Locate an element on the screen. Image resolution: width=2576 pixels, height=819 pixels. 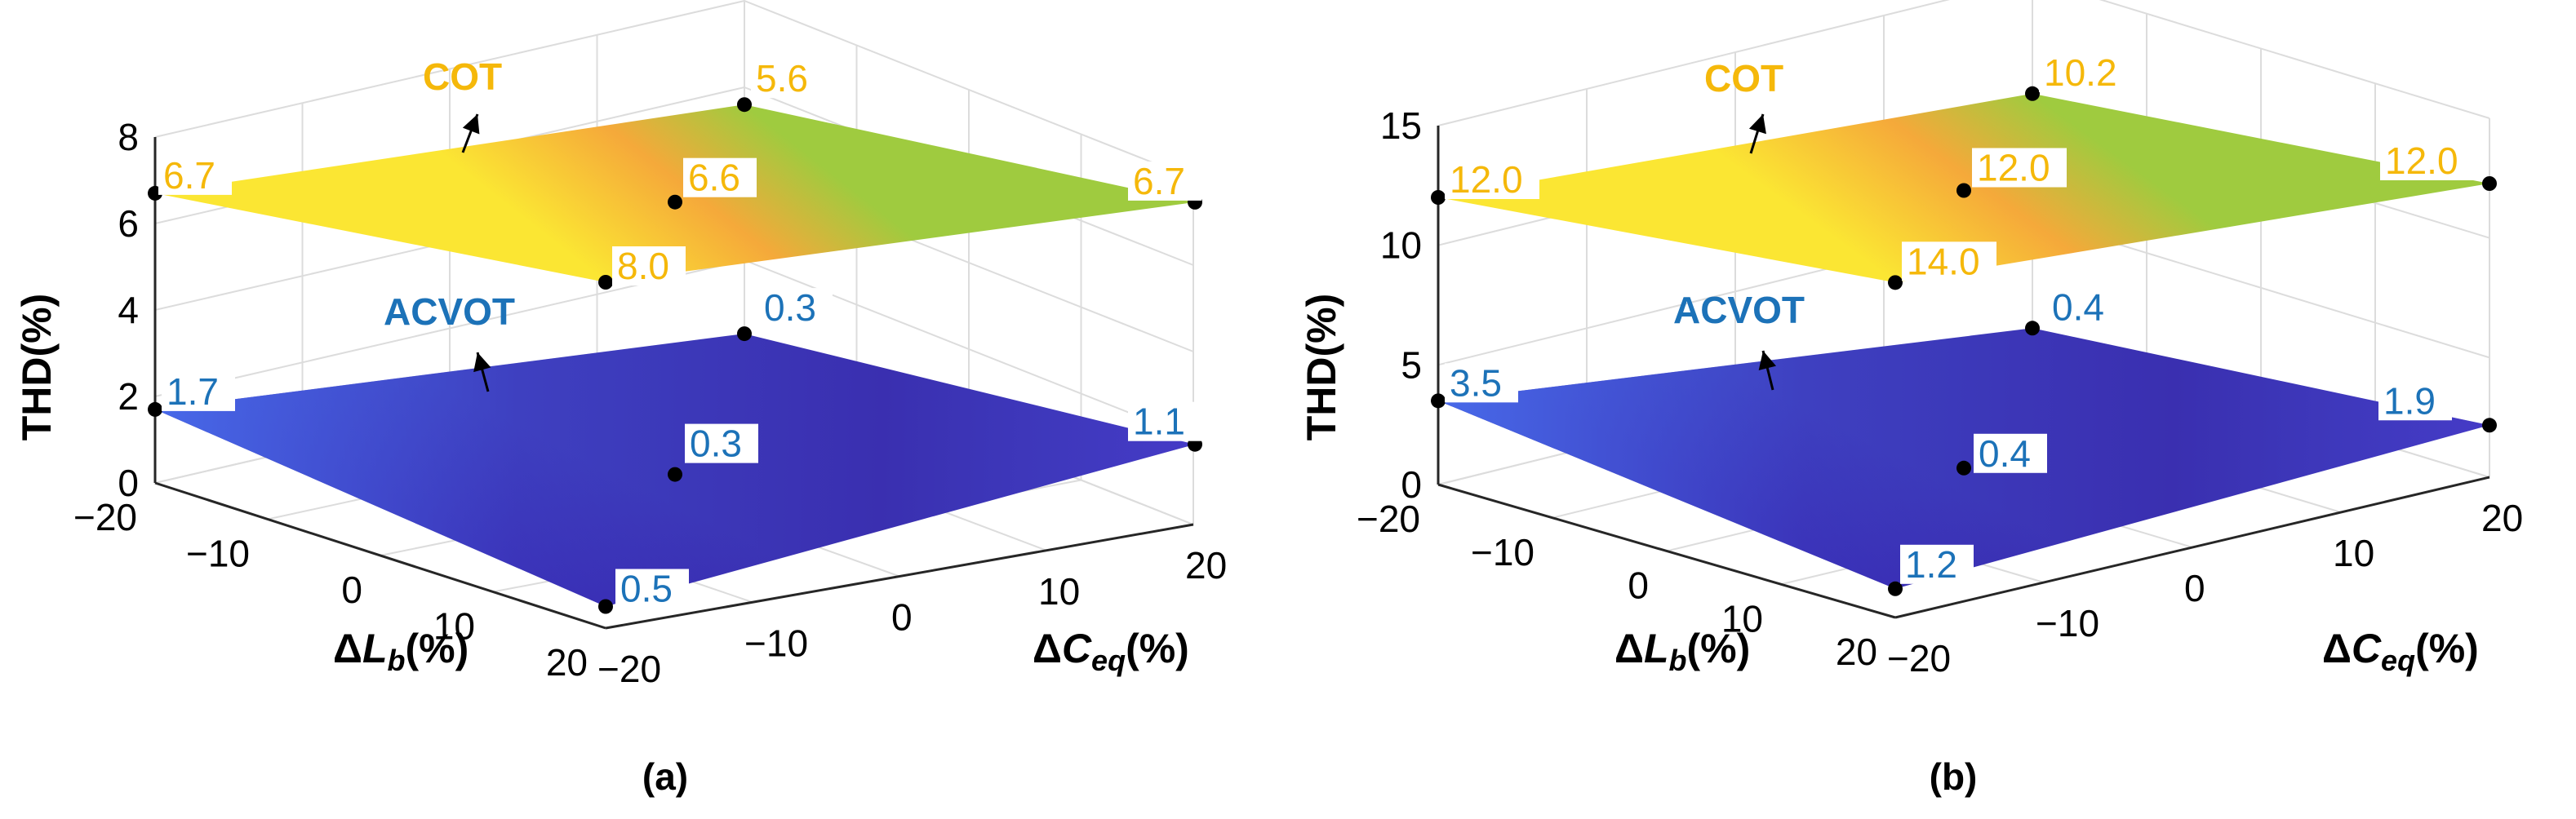
value-label-acvot: 0.3 is located at coordinates (790, 308).